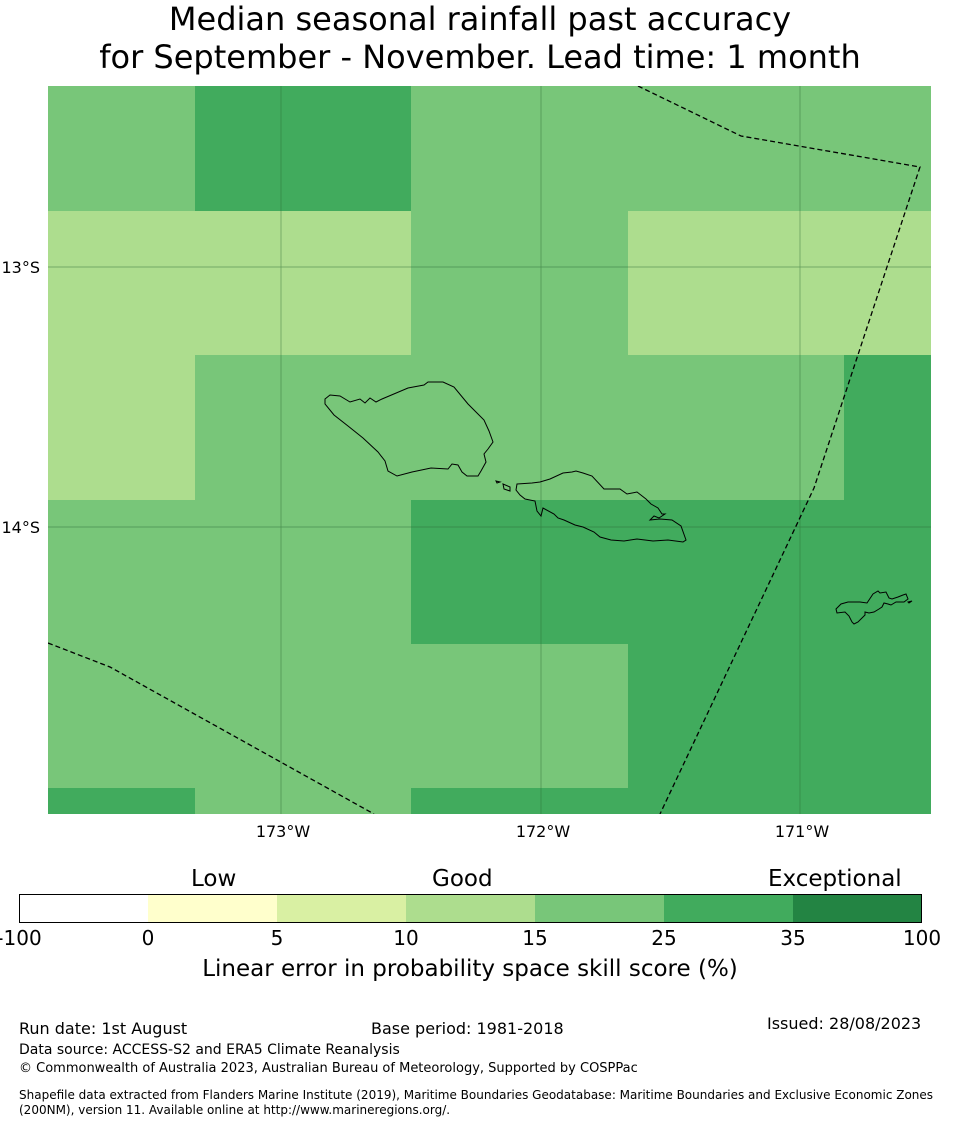 This screenshot has height=1125, width=960. I want to click on skill-cell-r4-c6, so click(887, 716).